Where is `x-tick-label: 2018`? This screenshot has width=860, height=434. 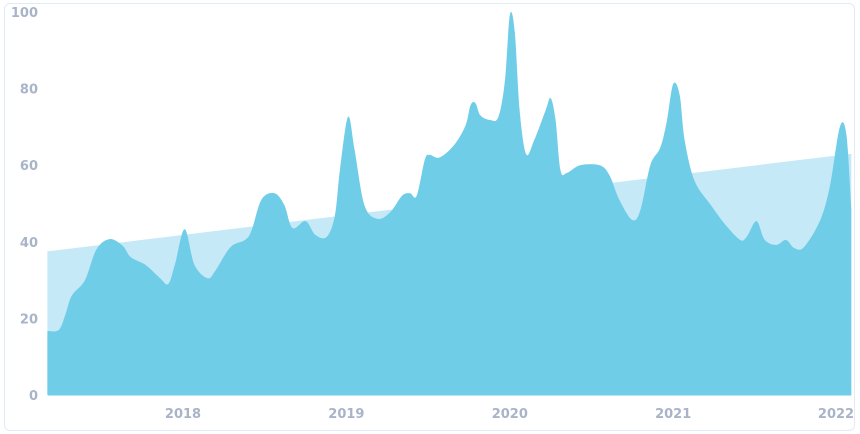 x-tick-label: 2018 is located at coordinates (183, 414).